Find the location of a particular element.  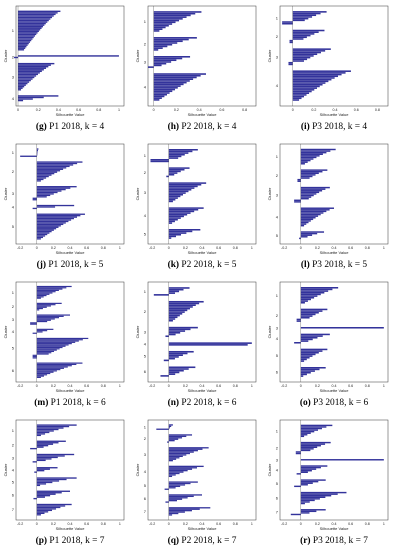

x-tick-label: 0.8 is located at coordinates (235, 248).